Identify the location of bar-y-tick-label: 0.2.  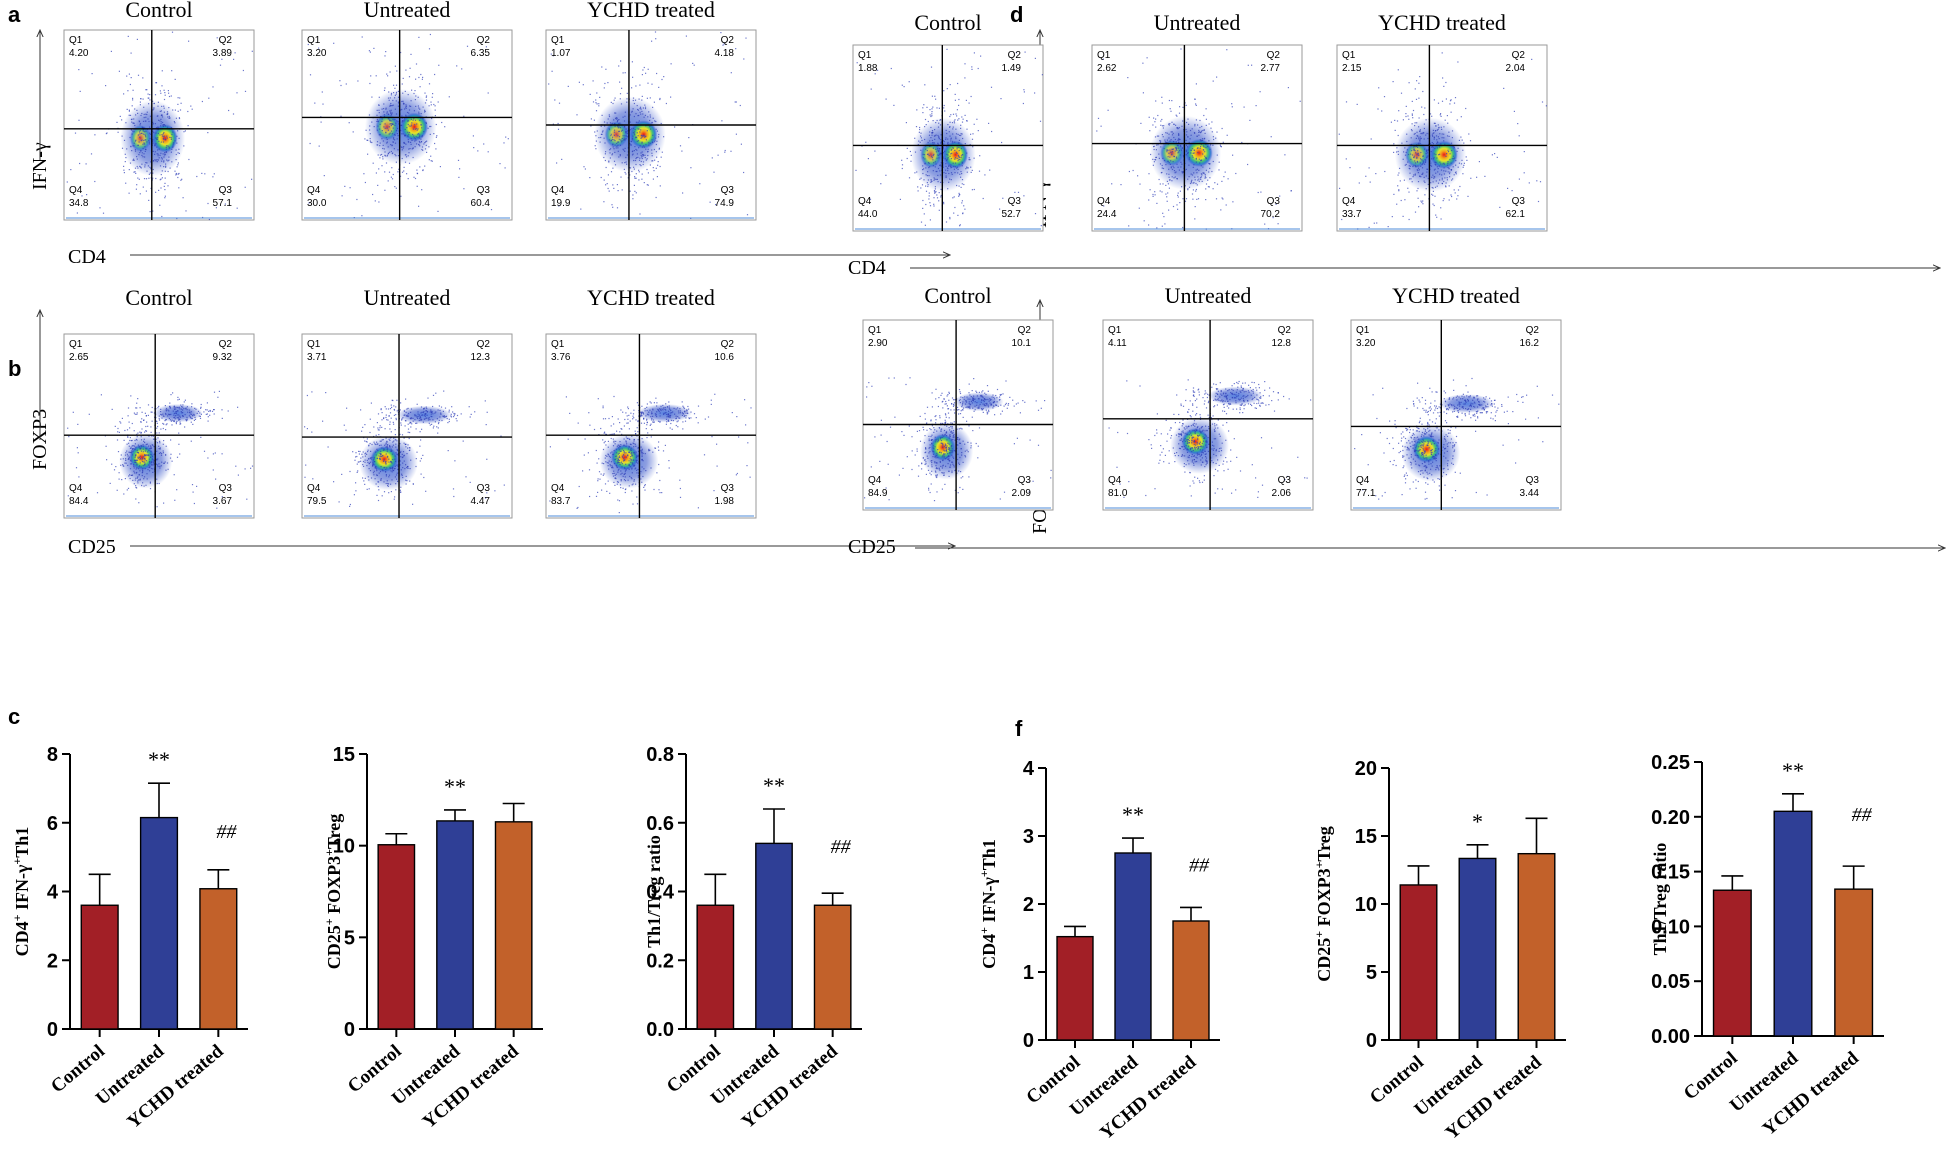
(660, 961).